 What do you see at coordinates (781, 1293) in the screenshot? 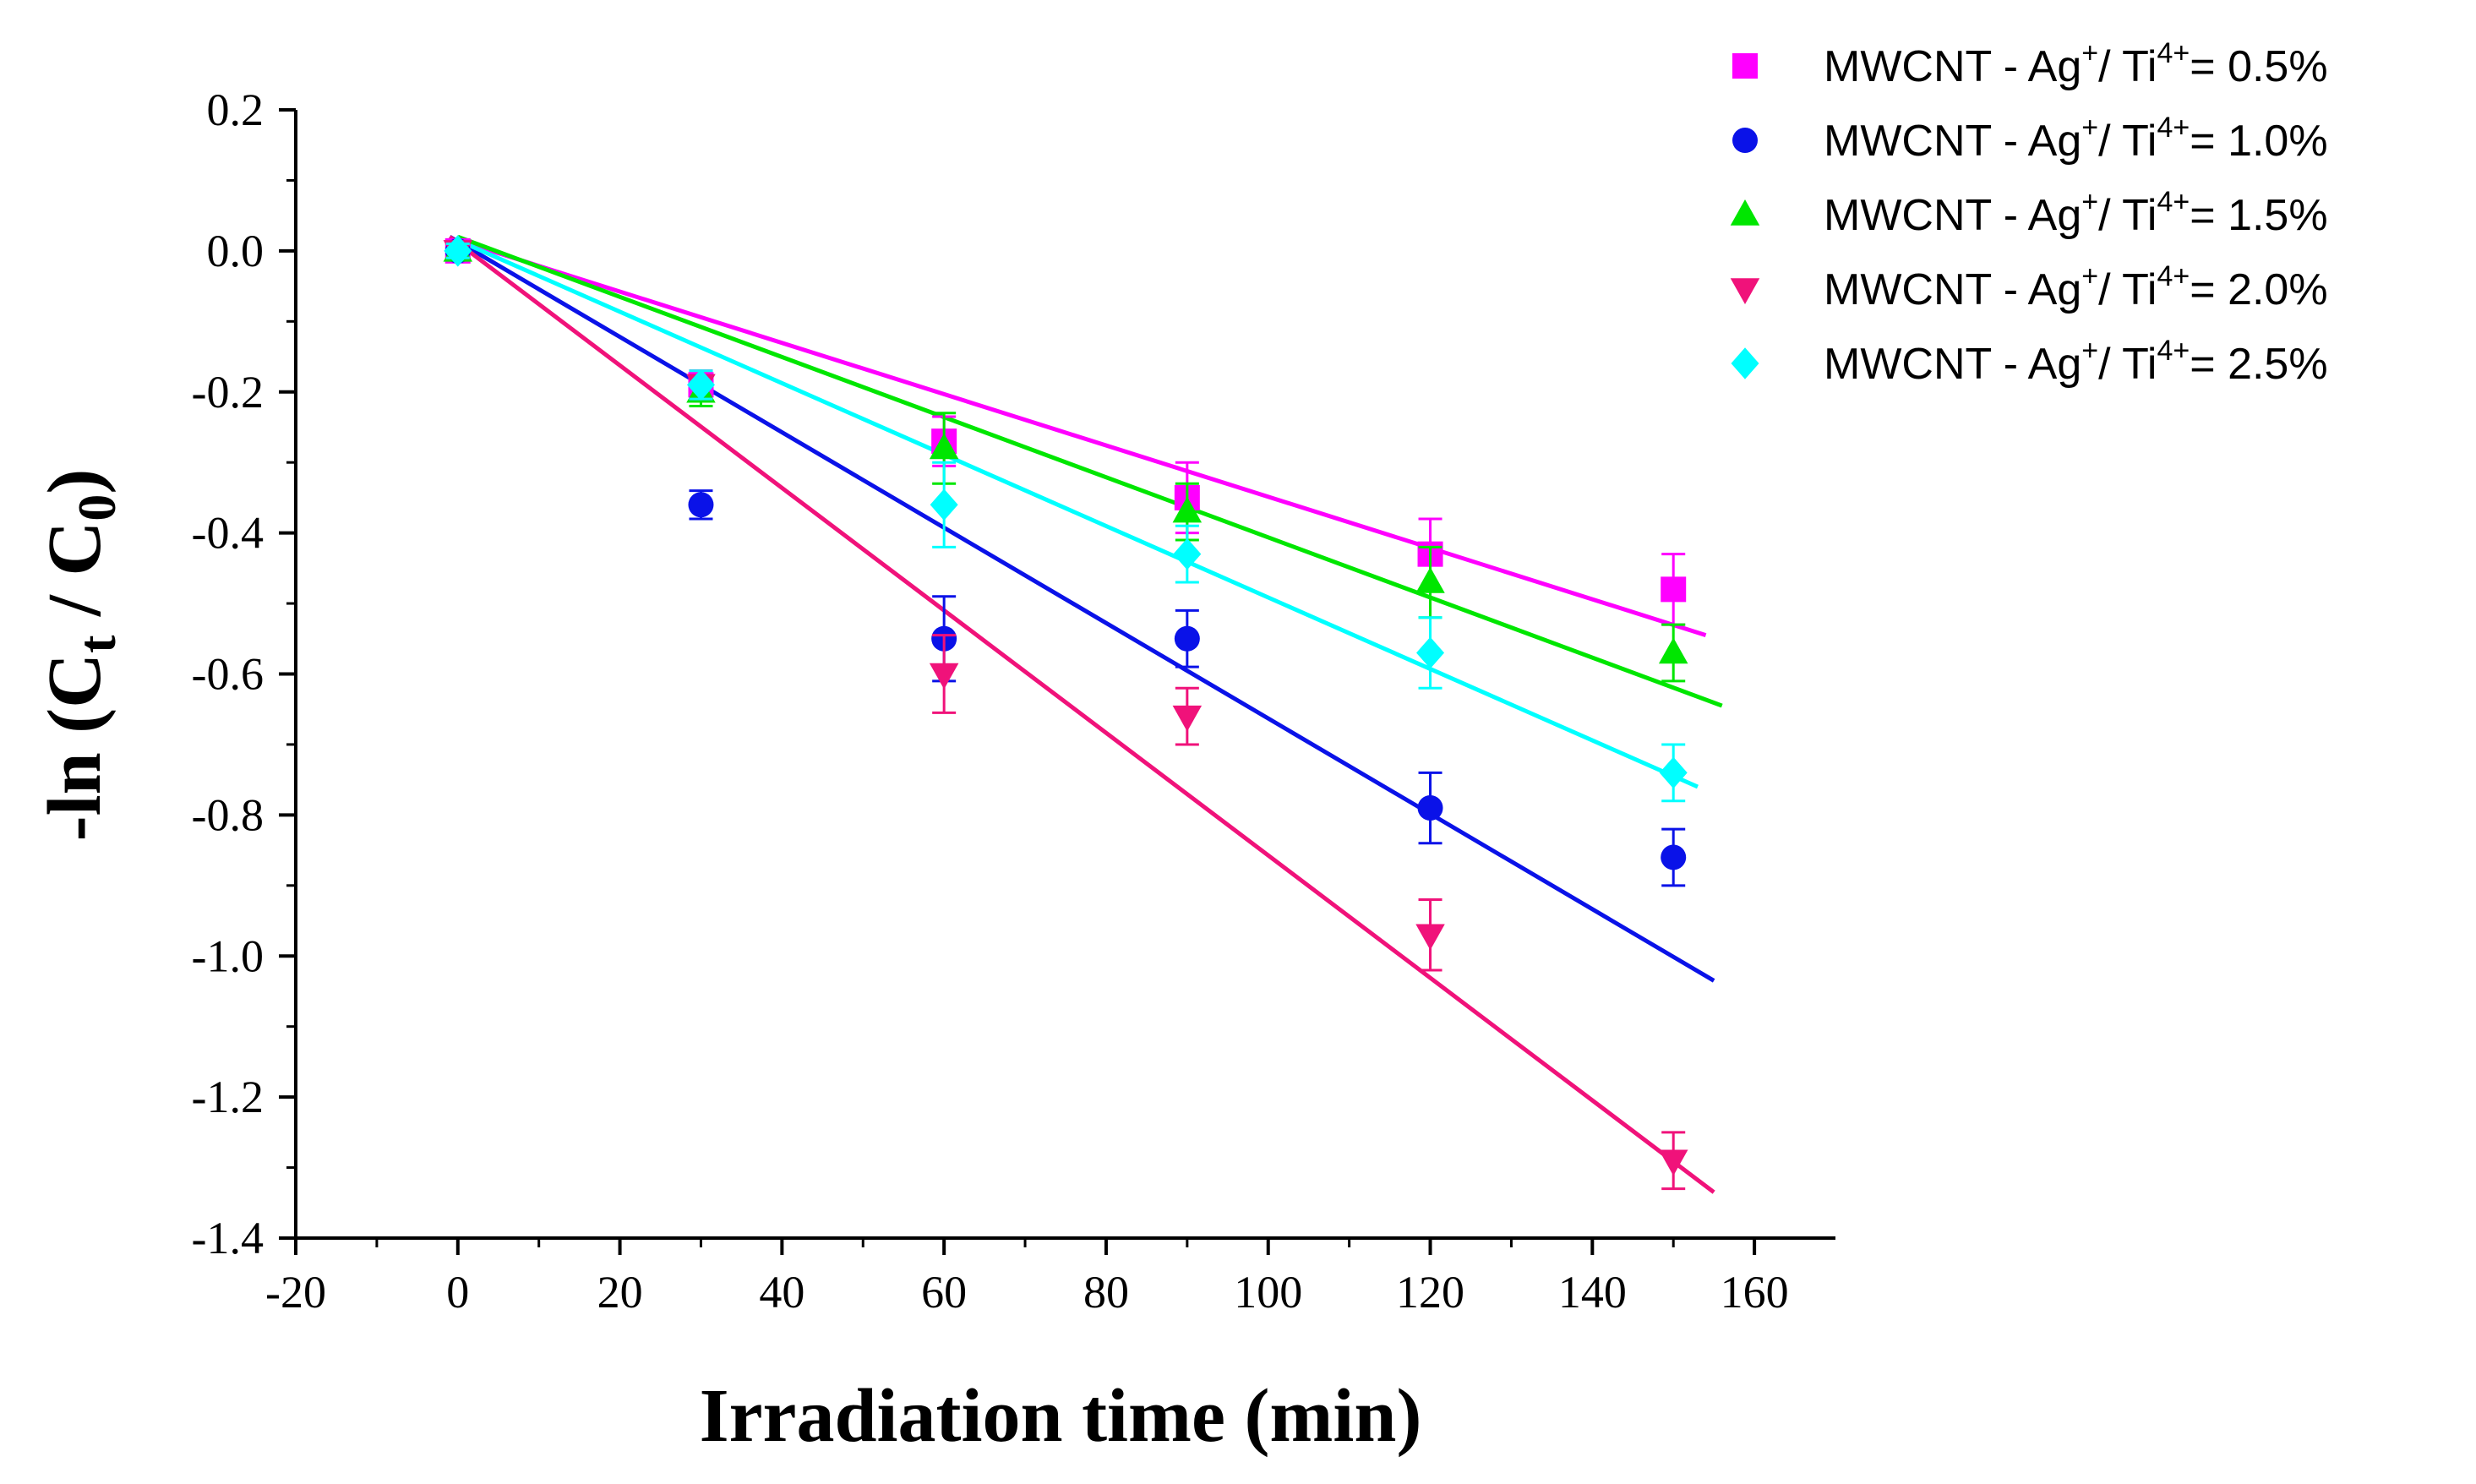
I see `x-tick-label: 40` at bounding box center [781, 1293].